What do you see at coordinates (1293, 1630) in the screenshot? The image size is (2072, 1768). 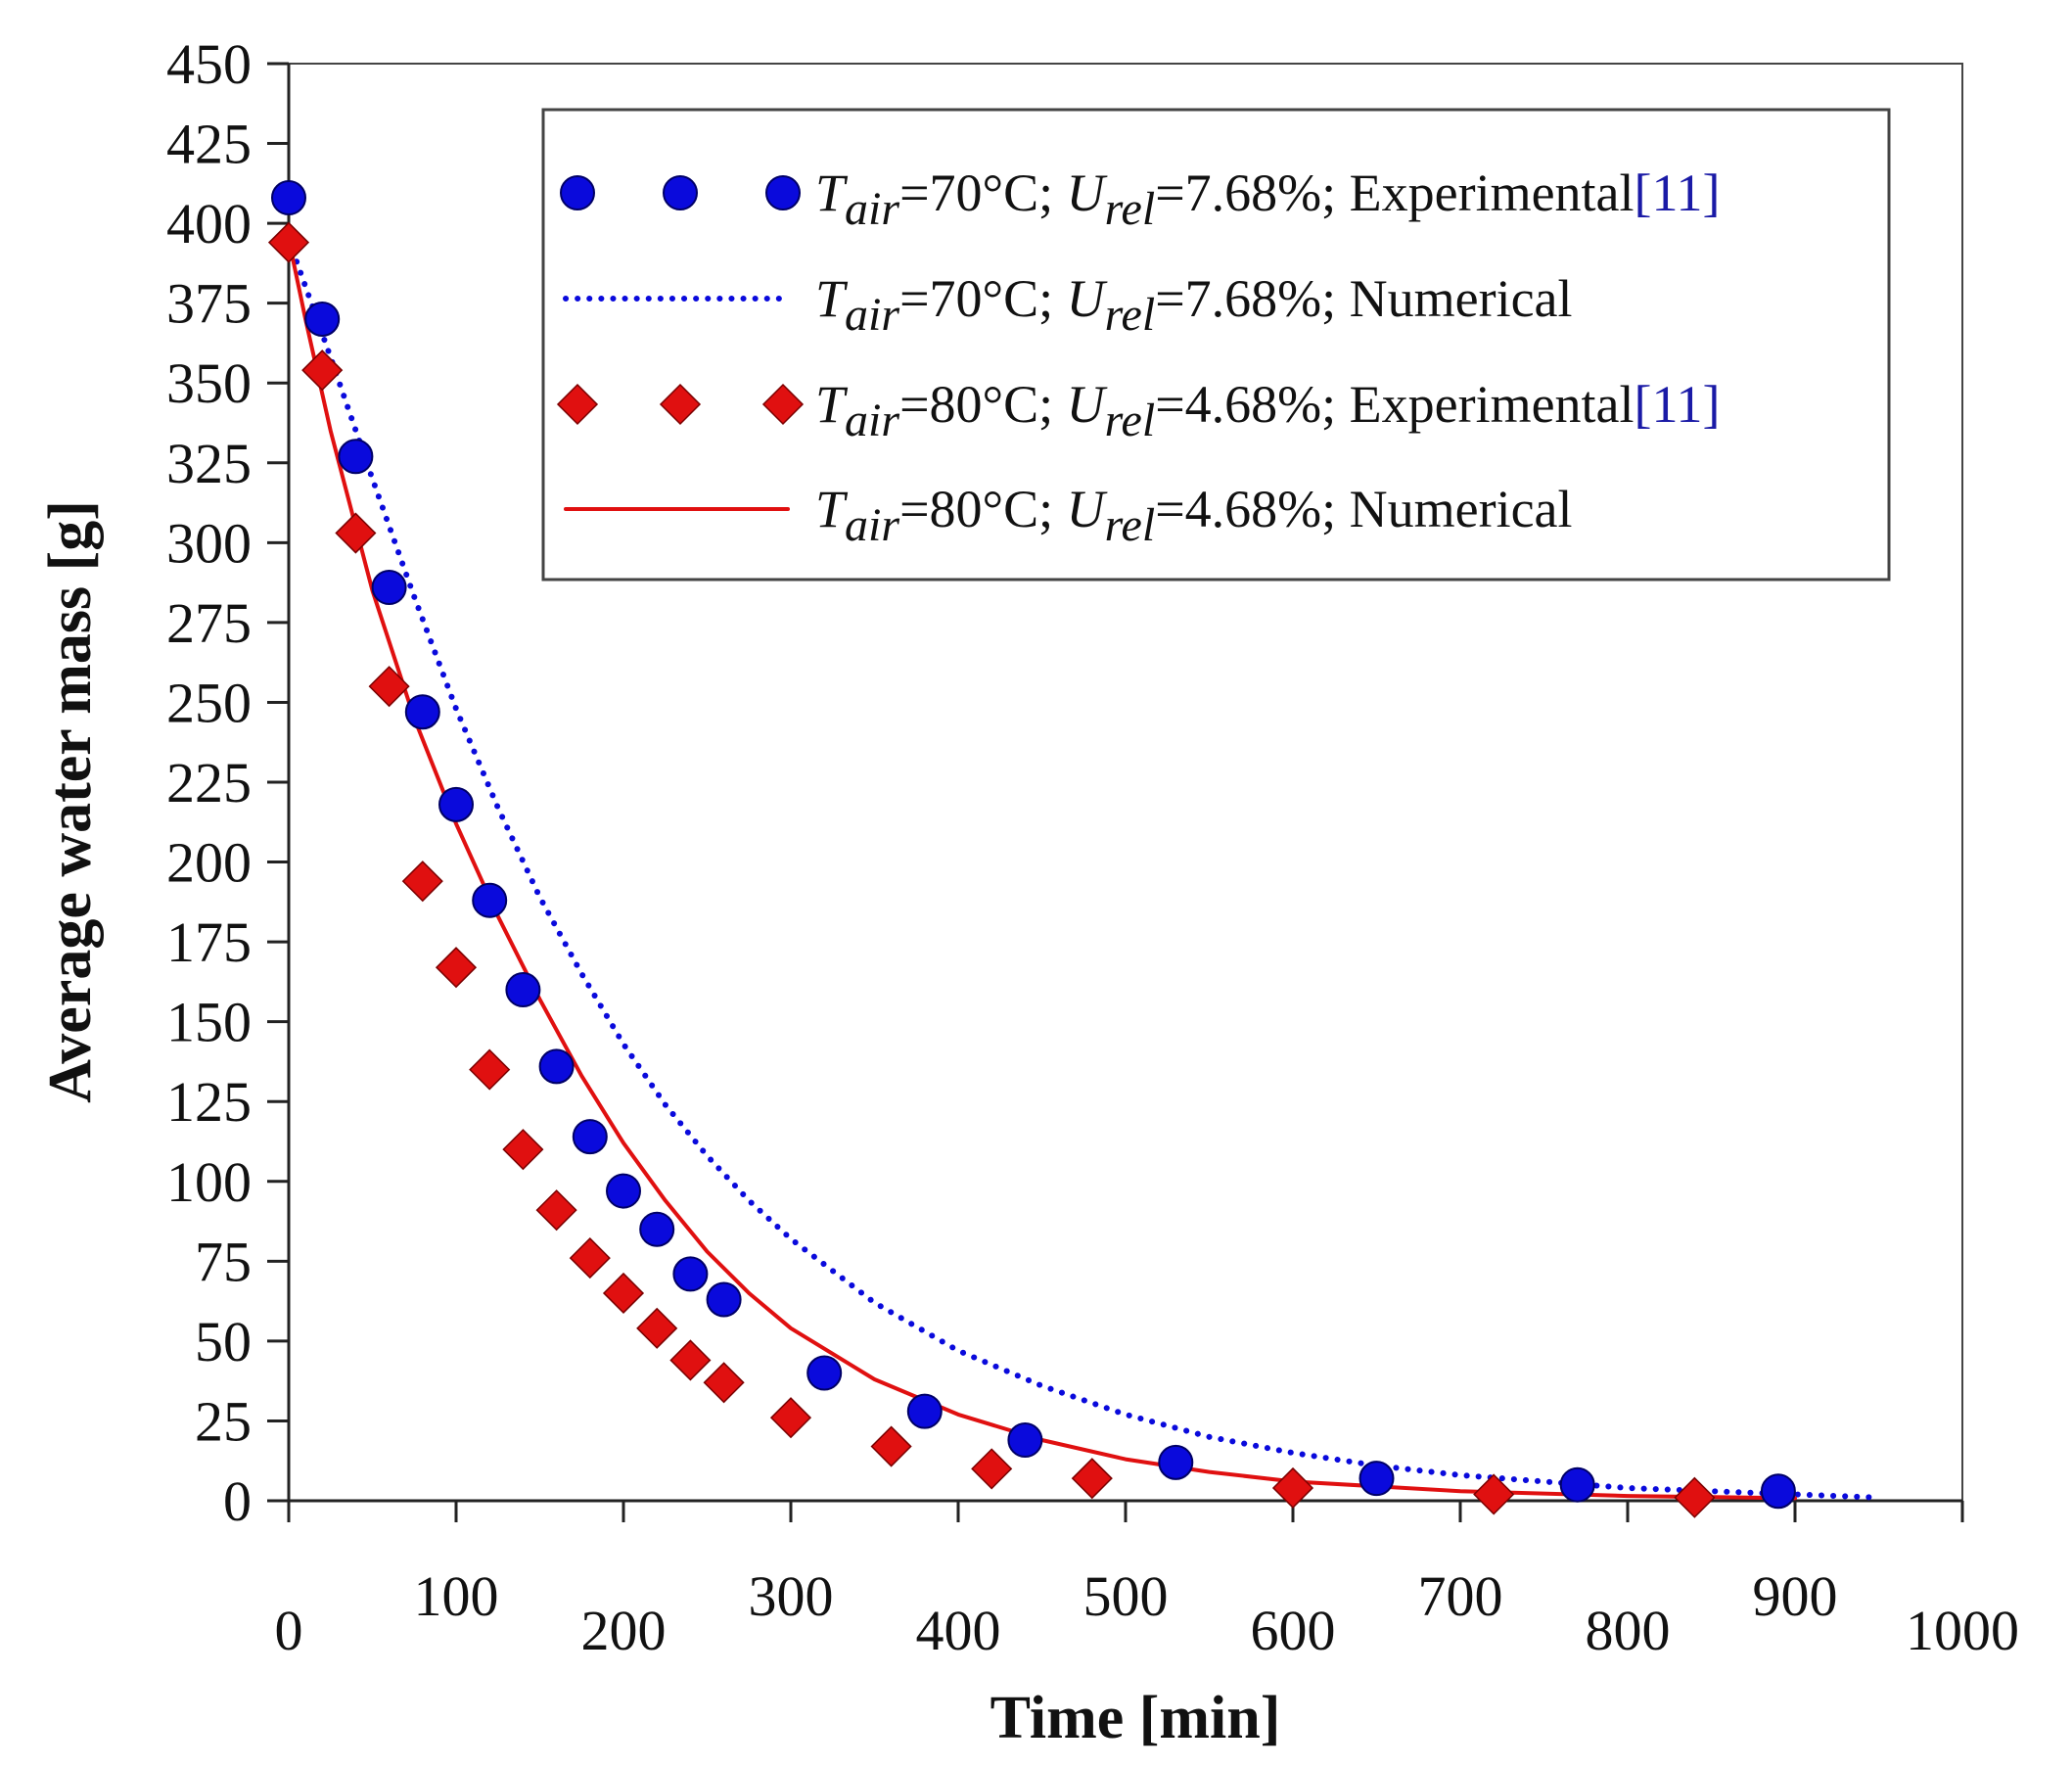 I see `x-tick-label: 600` at bounding box center [1293, 1630].